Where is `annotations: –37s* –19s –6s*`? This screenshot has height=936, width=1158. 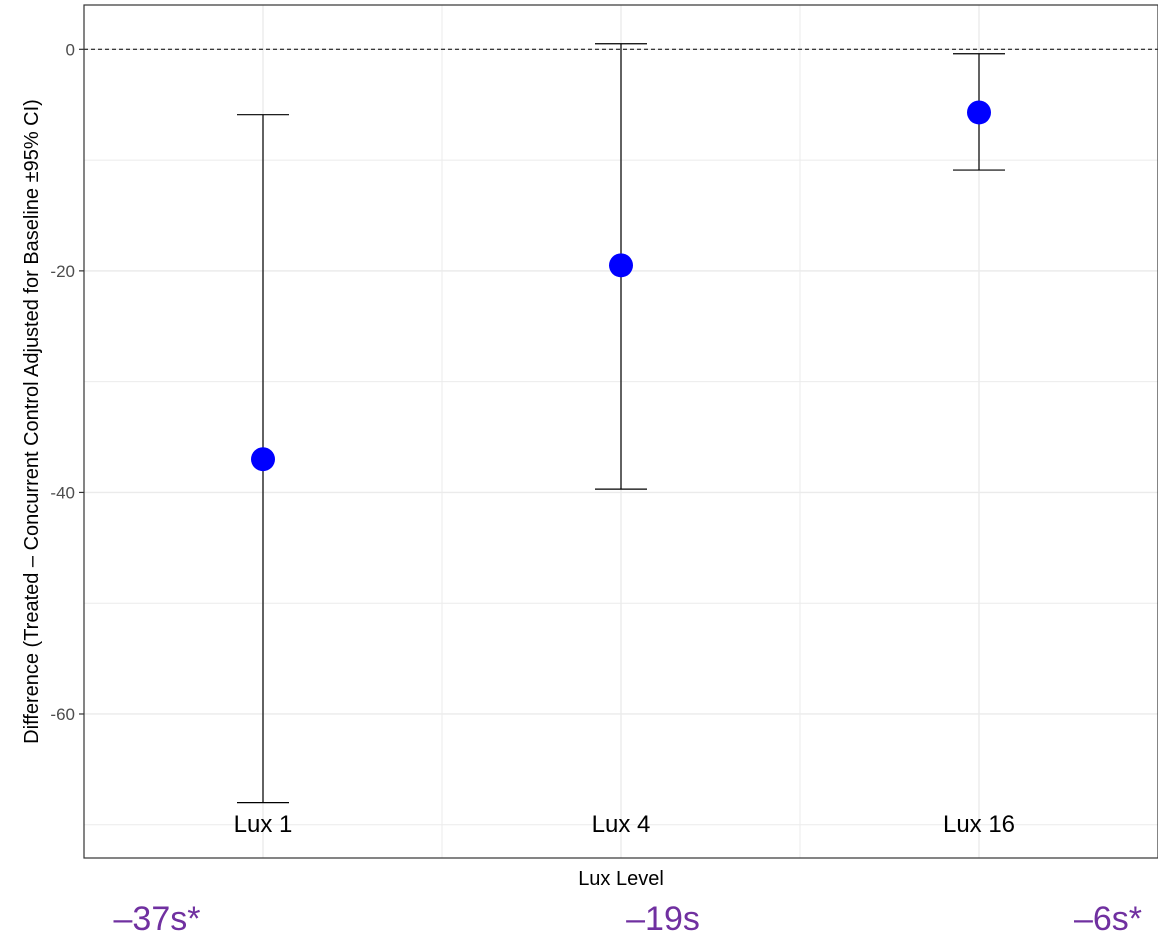 annotations: –37s* –19s –6s* is located at coordinates (628, 918).